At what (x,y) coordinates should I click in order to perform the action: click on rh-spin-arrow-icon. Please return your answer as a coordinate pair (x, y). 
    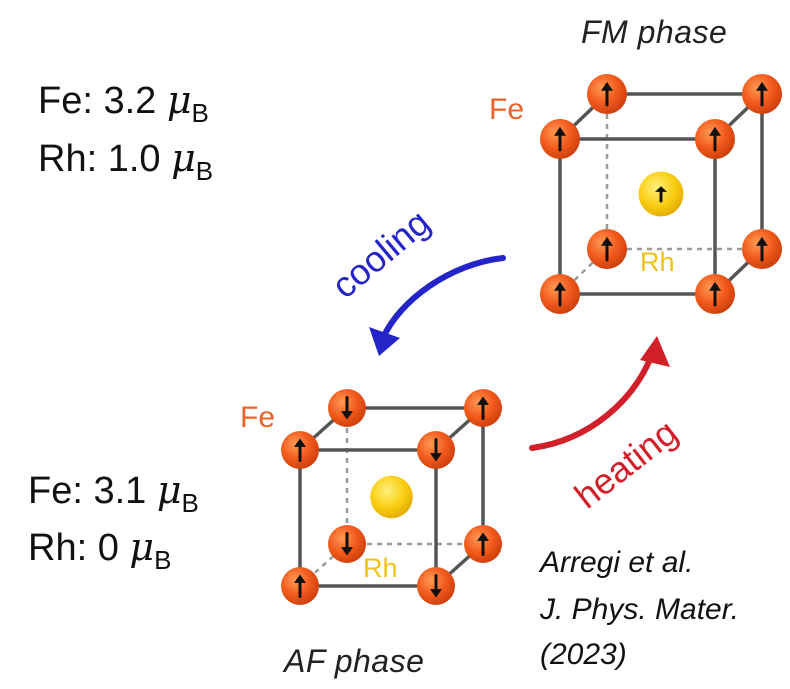
    Looking at the image, I should click on (661, 194).